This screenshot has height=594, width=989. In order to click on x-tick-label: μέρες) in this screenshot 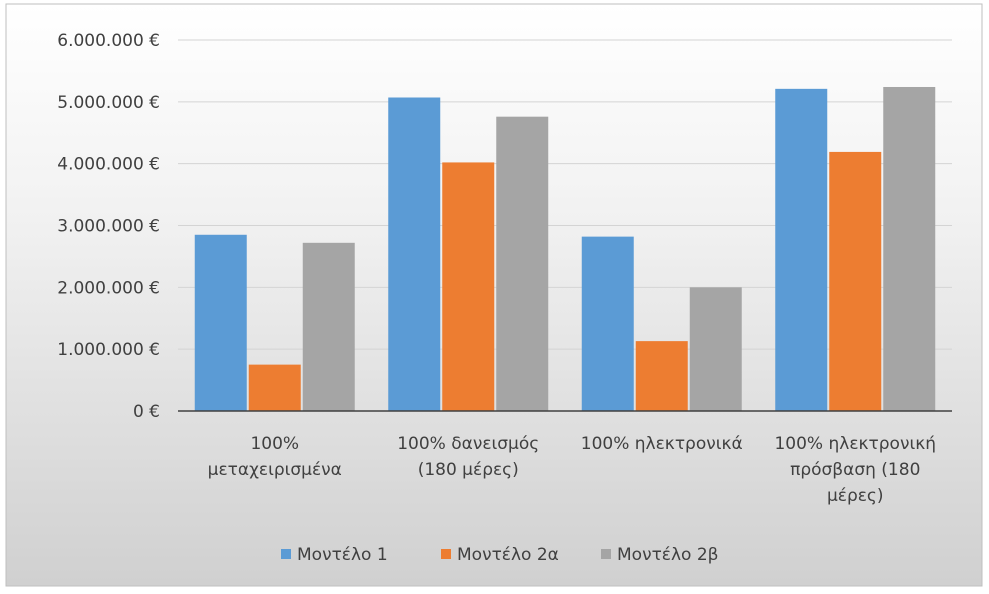, I will do `click(855, 496)`.